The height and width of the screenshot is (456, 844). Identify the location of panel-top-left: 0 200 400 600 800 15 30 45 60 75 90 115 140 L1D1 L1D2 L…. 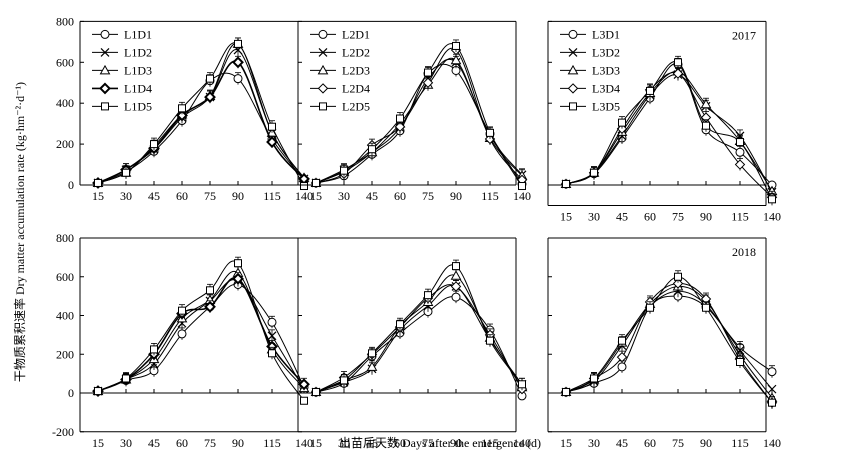
(184, 108).